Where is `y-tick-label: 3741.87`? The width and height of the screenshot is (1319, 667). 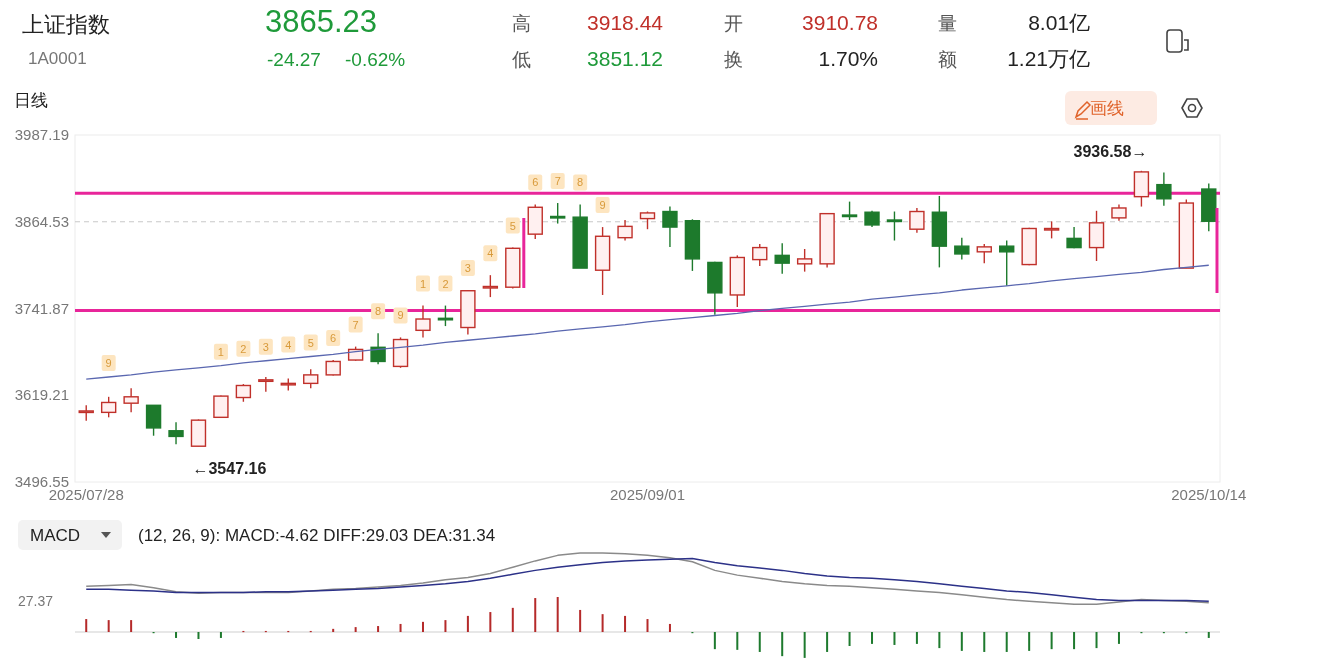 y-tick-label: 3741.87 is located at coordinates (41, 308).